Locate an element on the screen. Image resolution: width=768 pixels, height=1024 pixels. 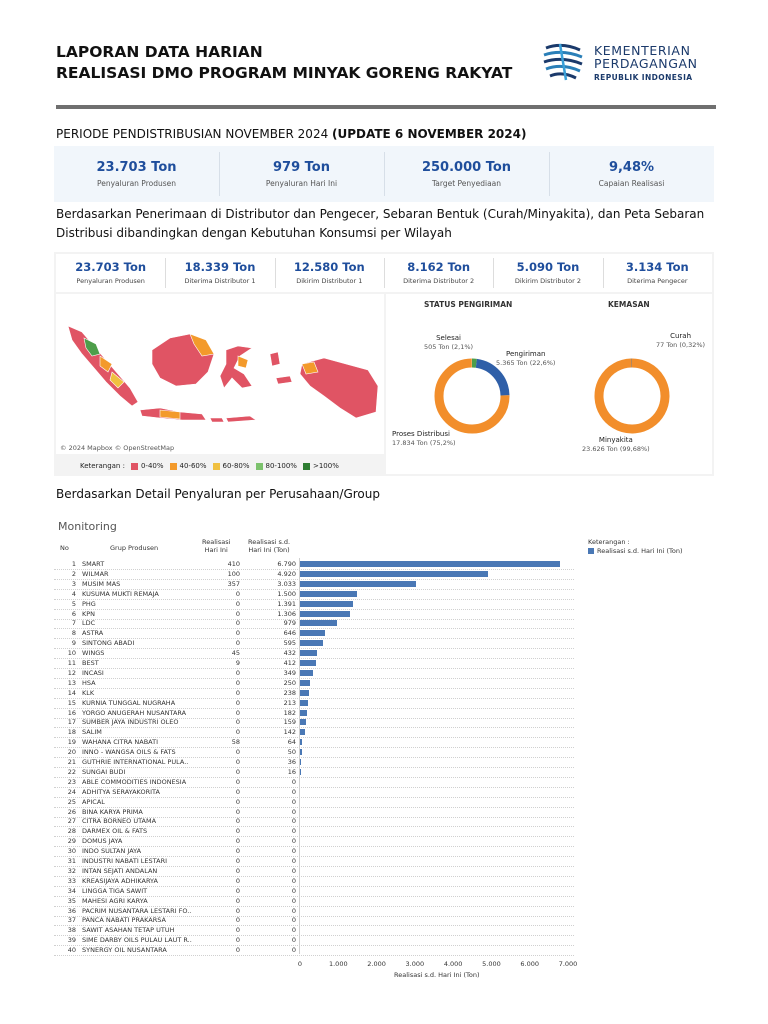
kpi-value: 18.339 Ton is located at coordinates (220, 267).